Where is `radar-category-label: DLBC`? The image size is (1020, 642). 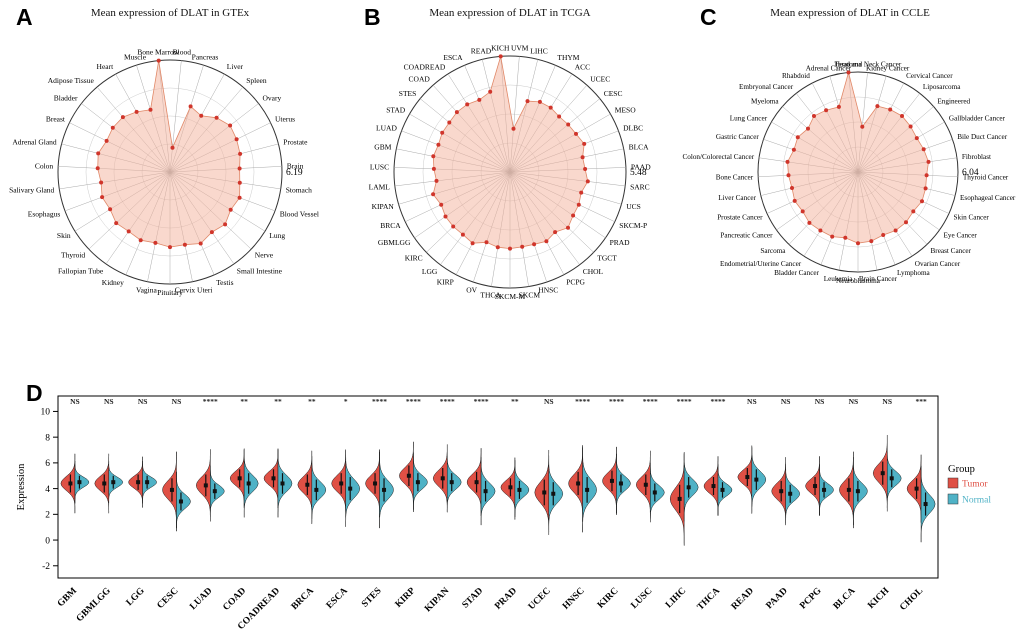
radar-category-label: DLBC is located at coordinates (633, 127).